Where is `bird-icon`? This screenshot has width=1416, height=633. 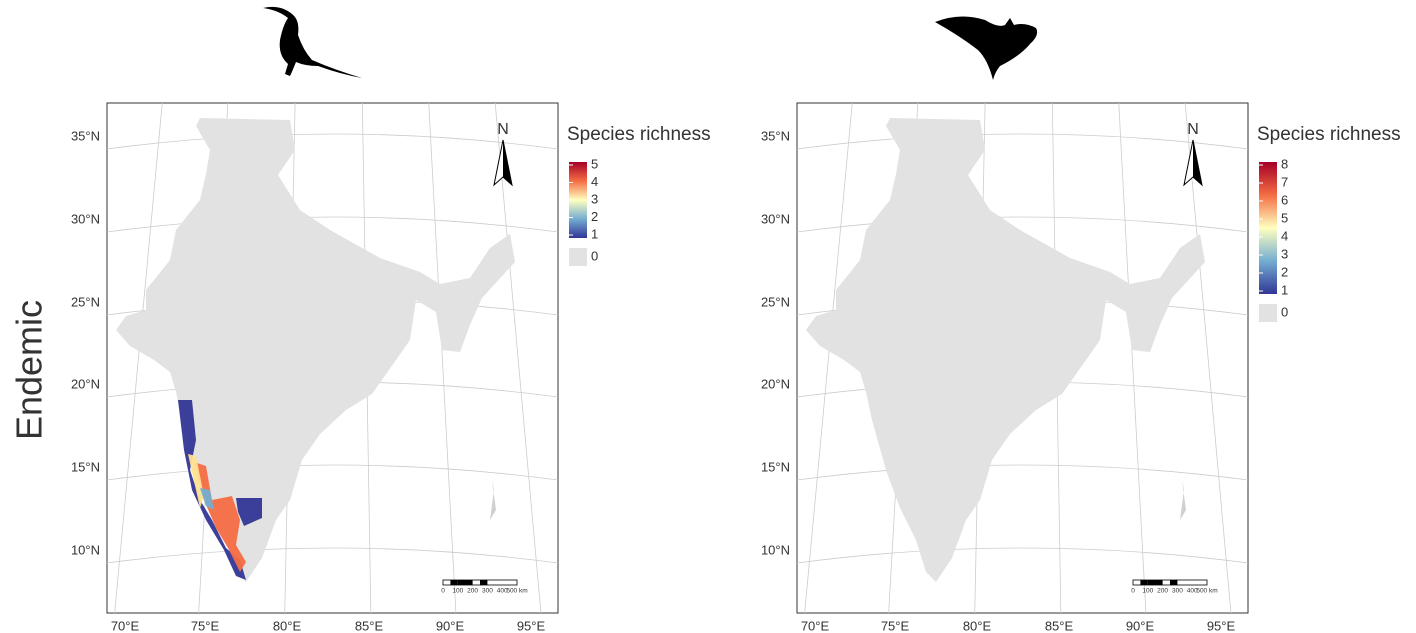
bird-icon is located at coordinates (312, 42).